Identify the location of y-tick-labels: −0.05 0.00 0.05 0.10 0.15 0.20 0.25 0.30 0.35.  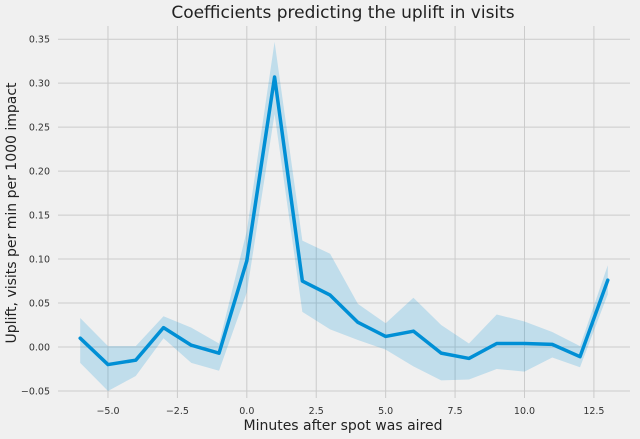
(35, 216).